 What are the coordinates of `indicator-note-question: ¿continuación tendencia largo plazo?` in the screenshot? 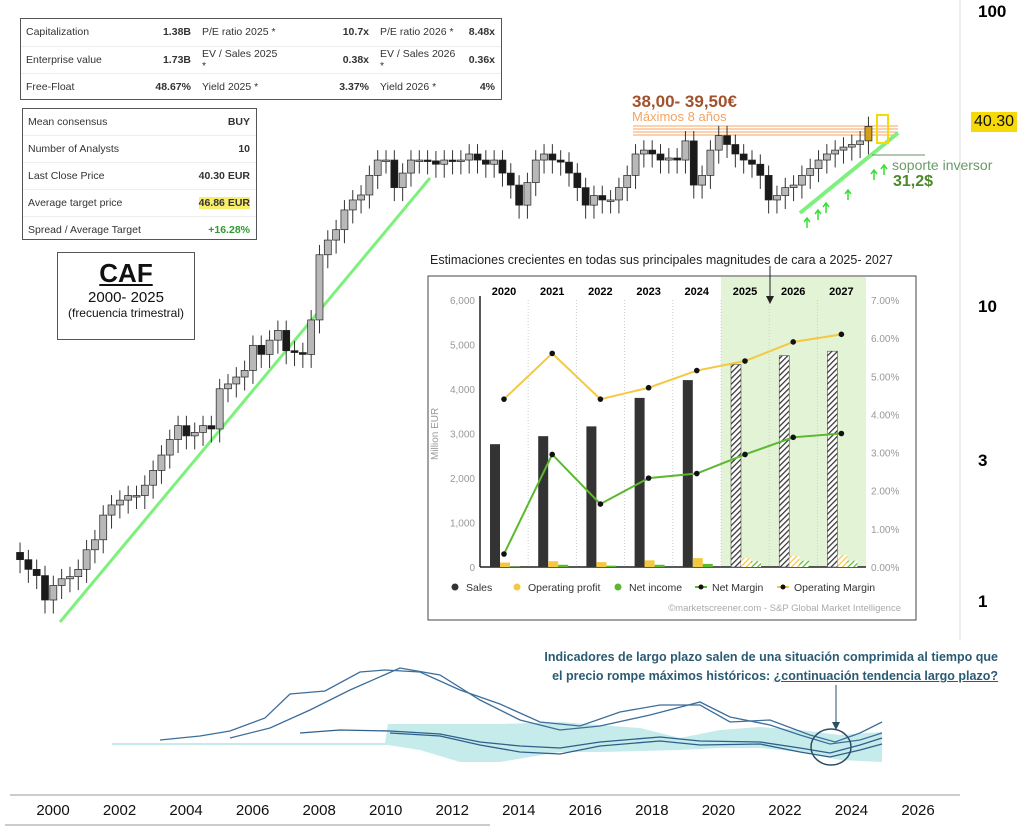 It's located at (885, 676).